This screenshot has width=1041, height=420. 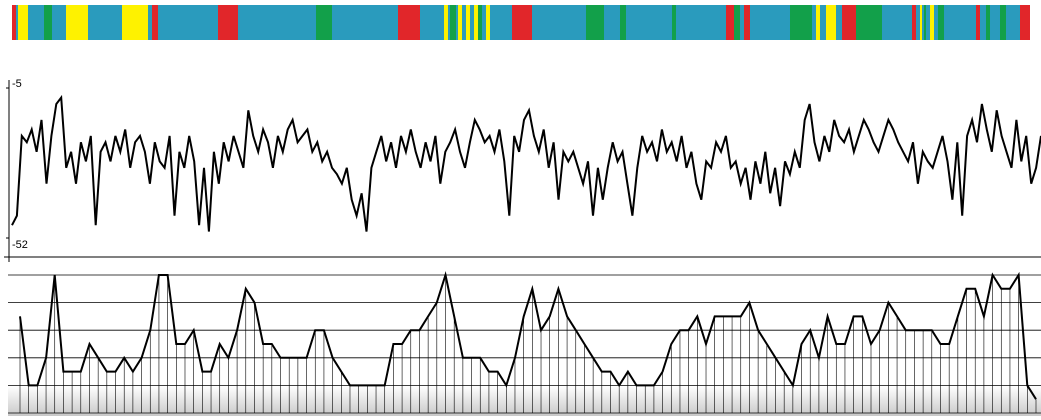 I want to click on baseline-shade, so click(x=524, y=401).